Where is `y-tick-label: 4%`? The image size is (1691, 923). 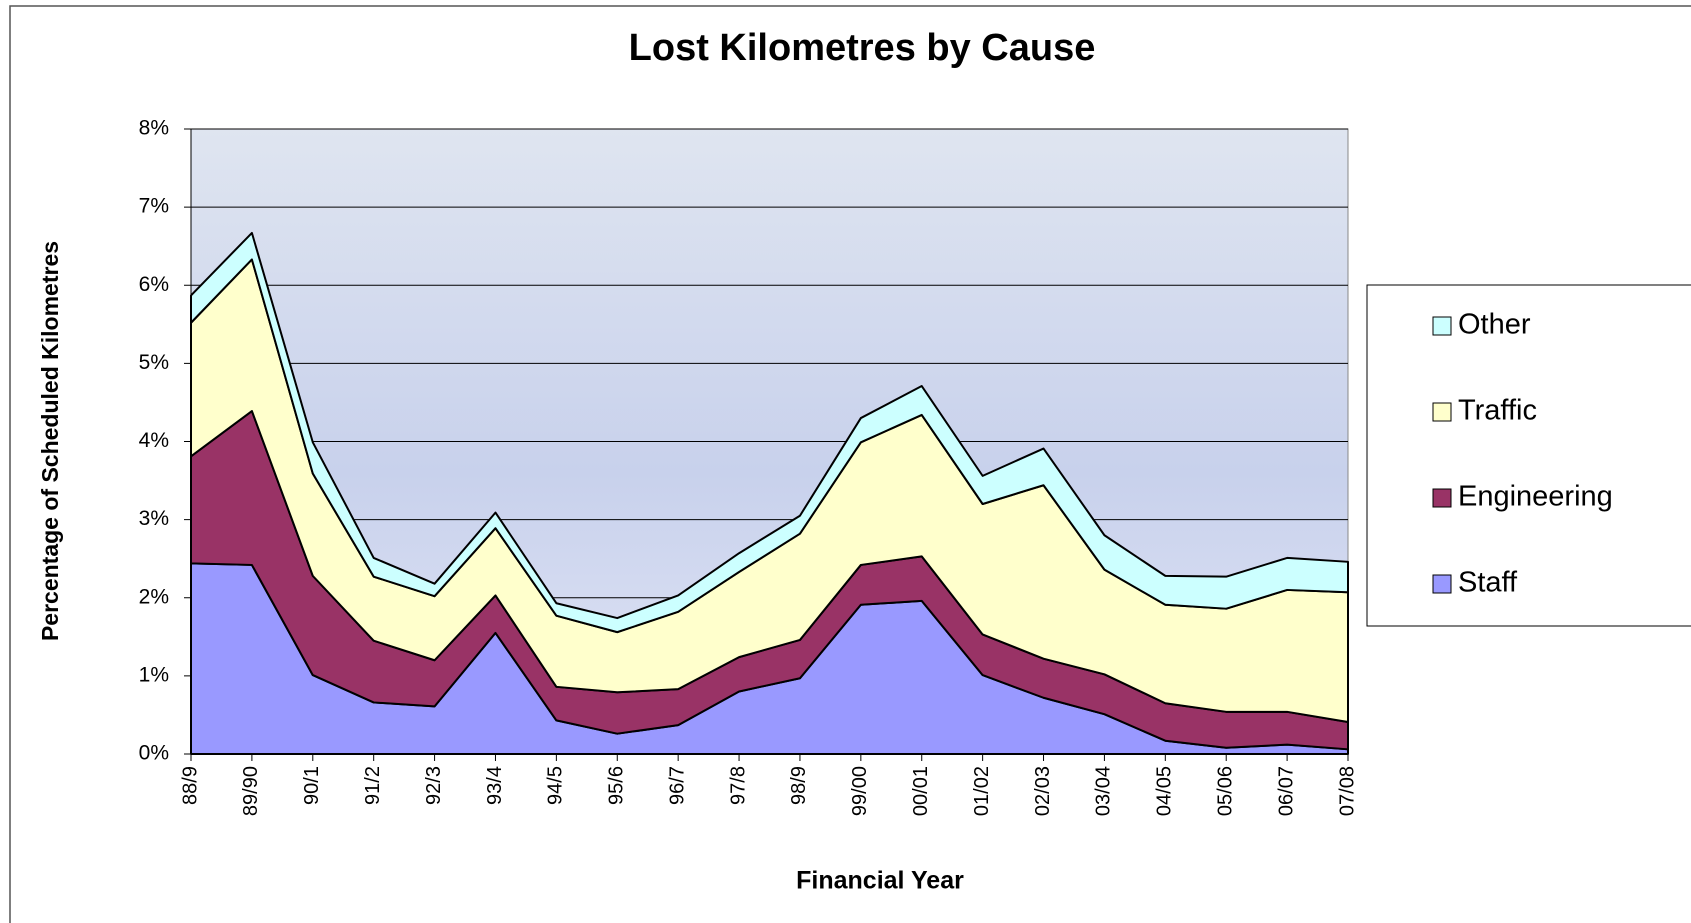
y-tick-label: 4% is located at coordinates (154, 440).